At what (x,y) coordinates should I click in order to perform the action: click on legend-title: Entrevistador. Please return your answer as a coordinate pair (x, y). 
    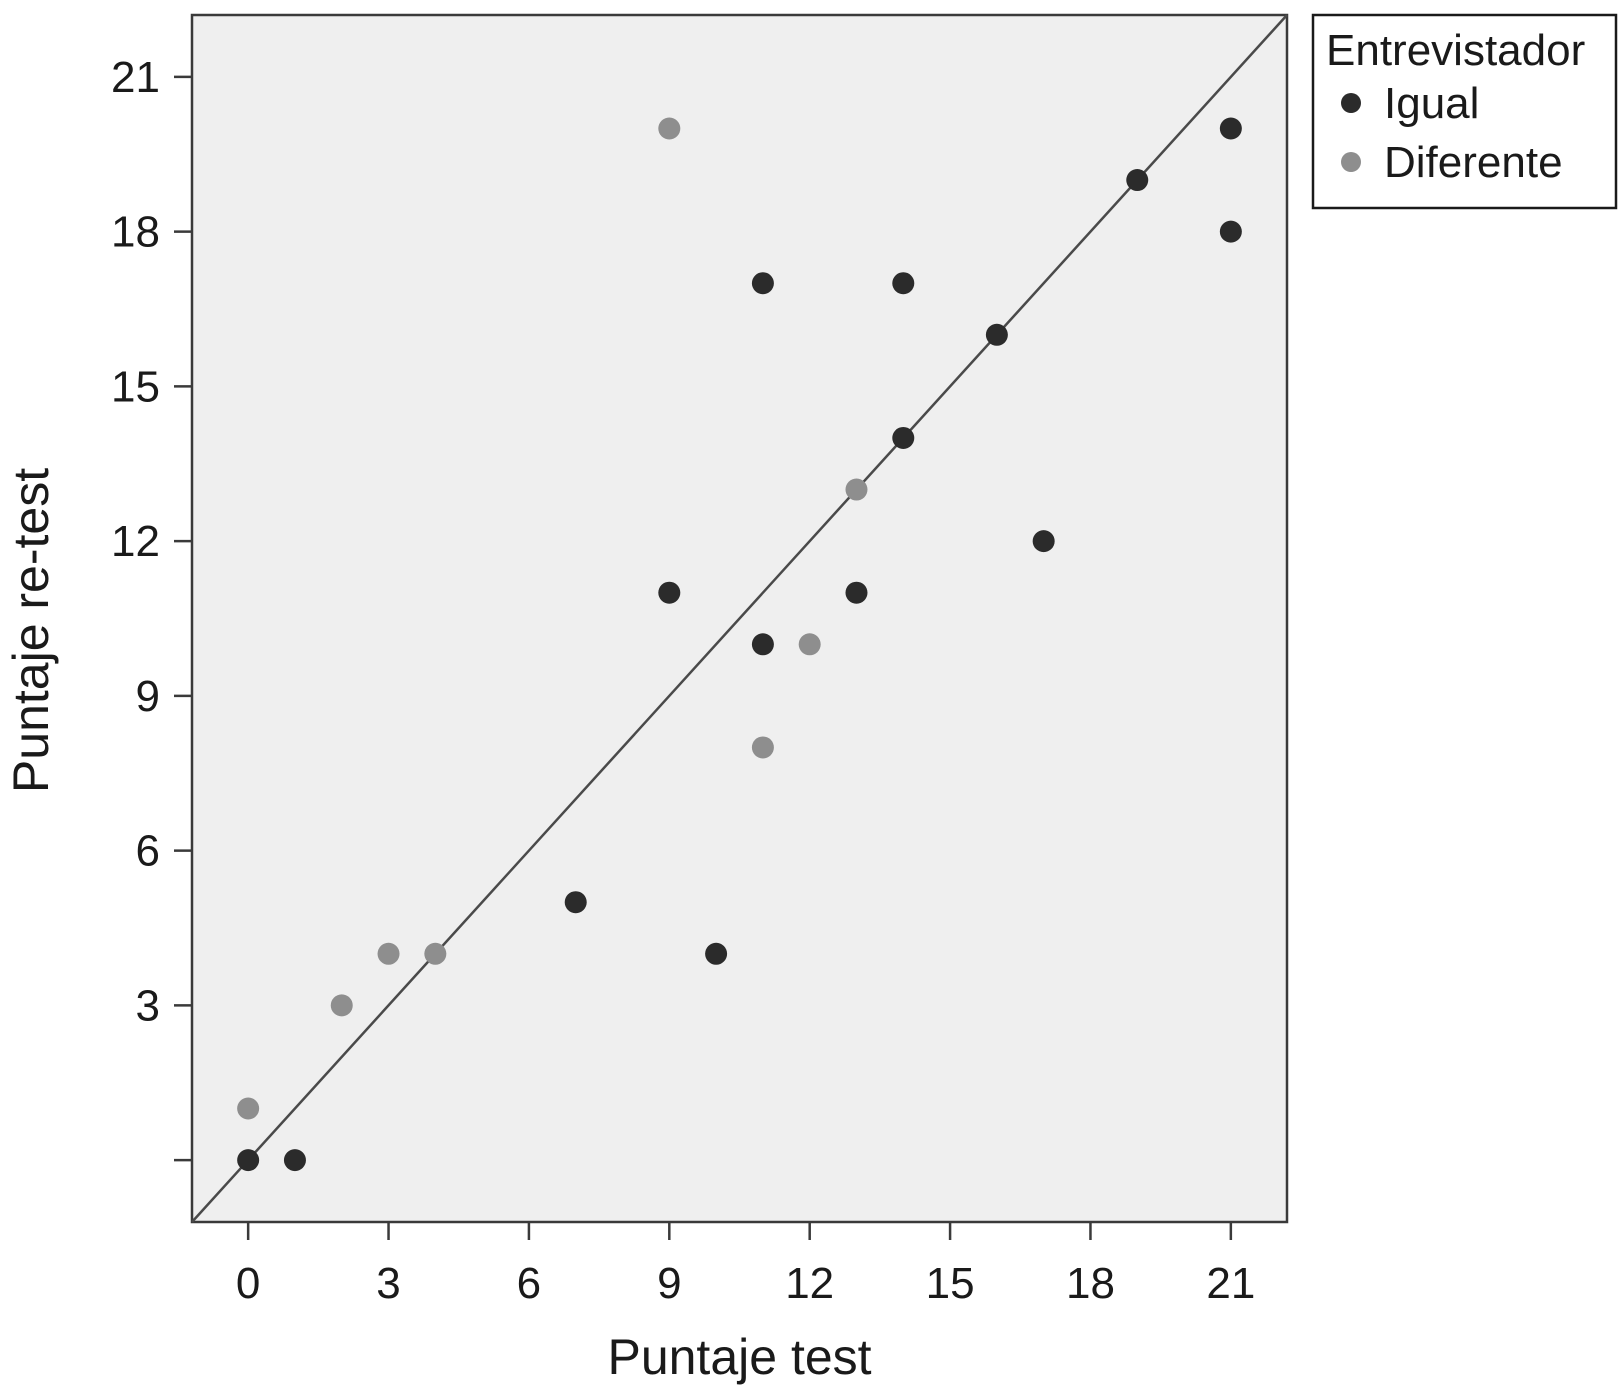
    Looking at the image, I should click on (1455, 50).